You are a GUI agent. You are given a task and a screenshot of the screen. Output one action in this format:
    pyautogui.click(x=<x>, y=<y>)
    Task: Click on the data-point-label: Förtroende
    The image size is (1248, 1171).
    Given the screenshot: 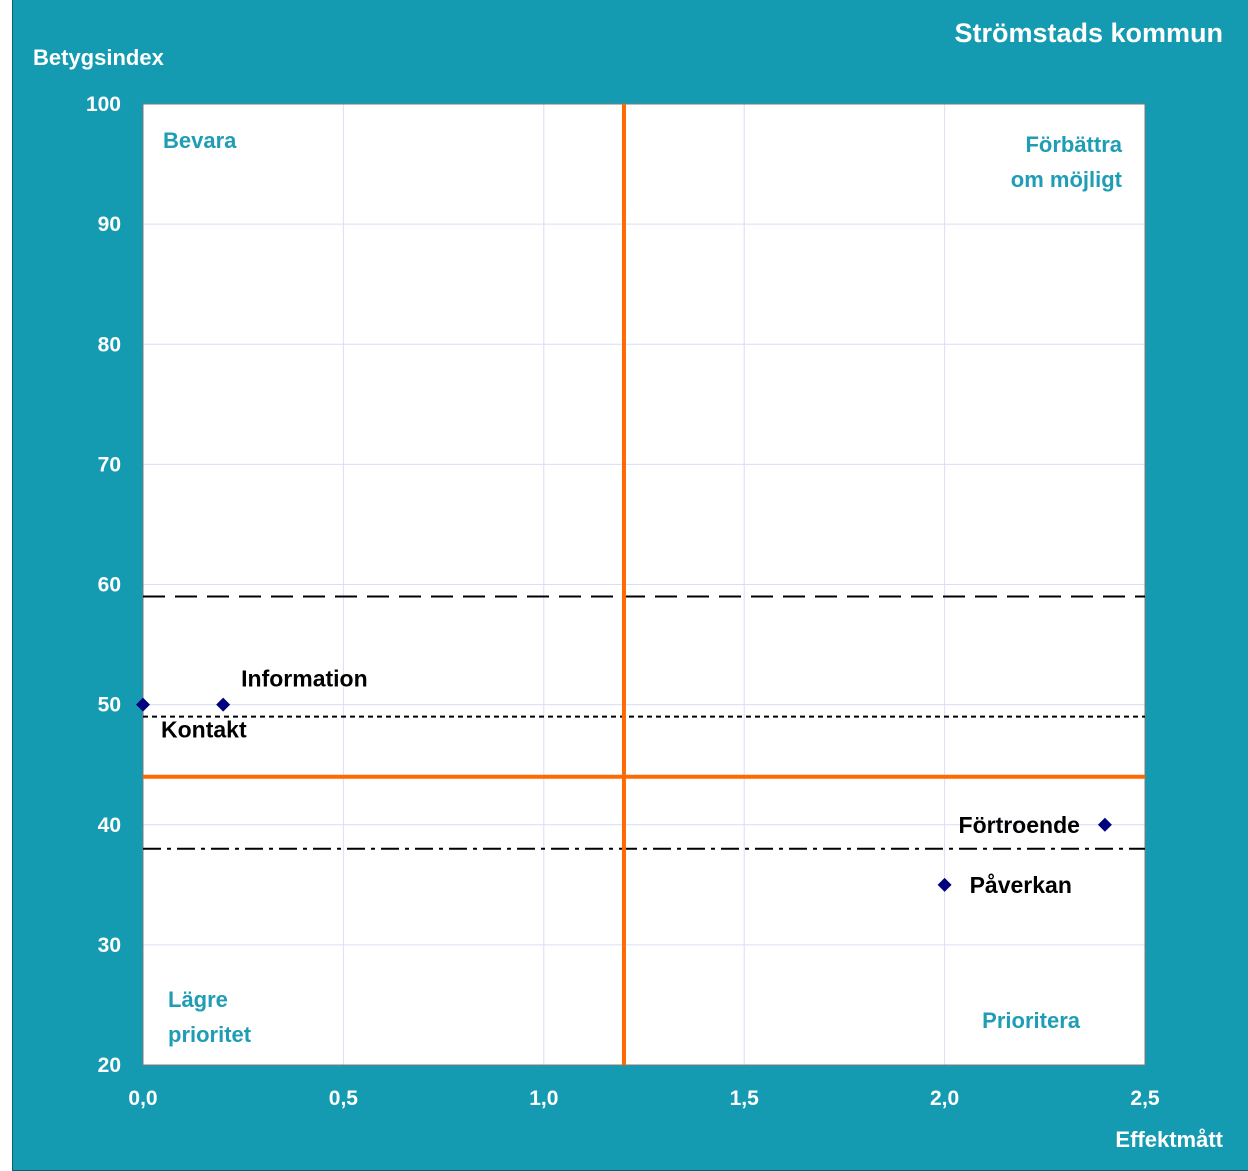 What is the action you would take?
    pyautogui.click(x=1019, y=825)
    